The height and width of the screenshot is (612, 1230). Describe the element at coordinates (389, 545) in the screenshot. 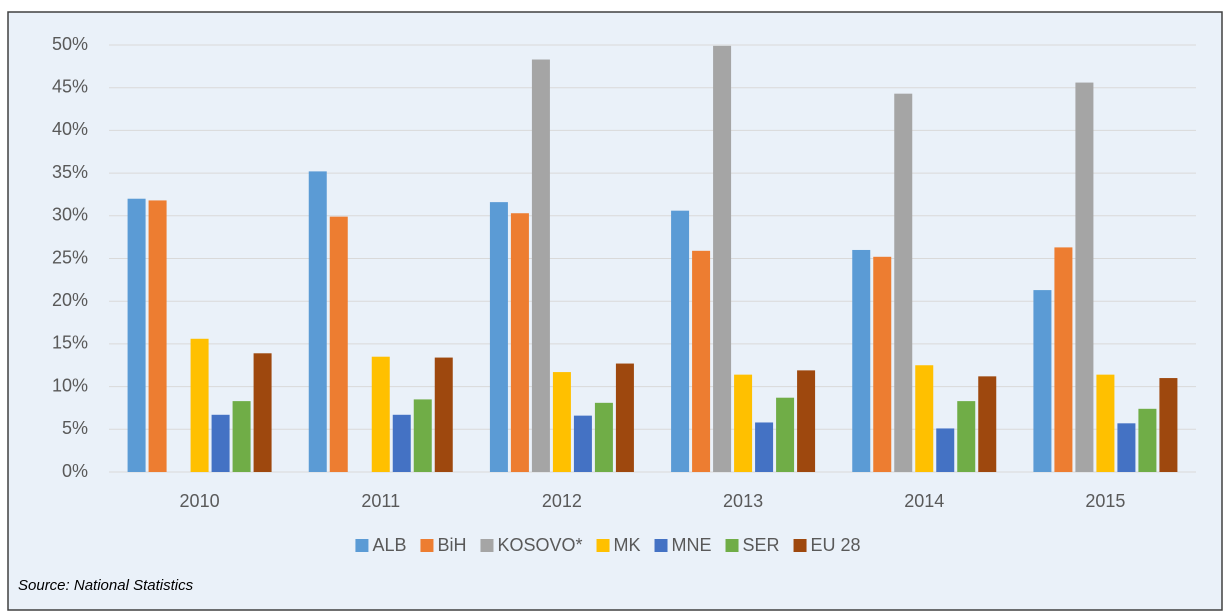

I see `legend-label: ALB` at that location.